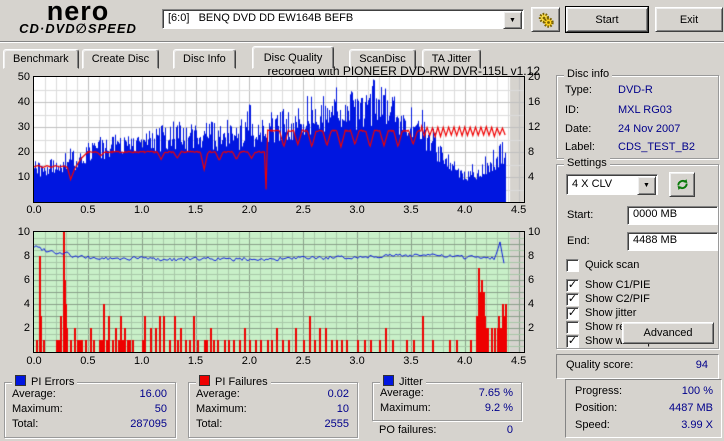 This screenshot has height=441, width=724. I want to click on checkbox-show-jitter: ✓ Show jitter, so click(601, 313).